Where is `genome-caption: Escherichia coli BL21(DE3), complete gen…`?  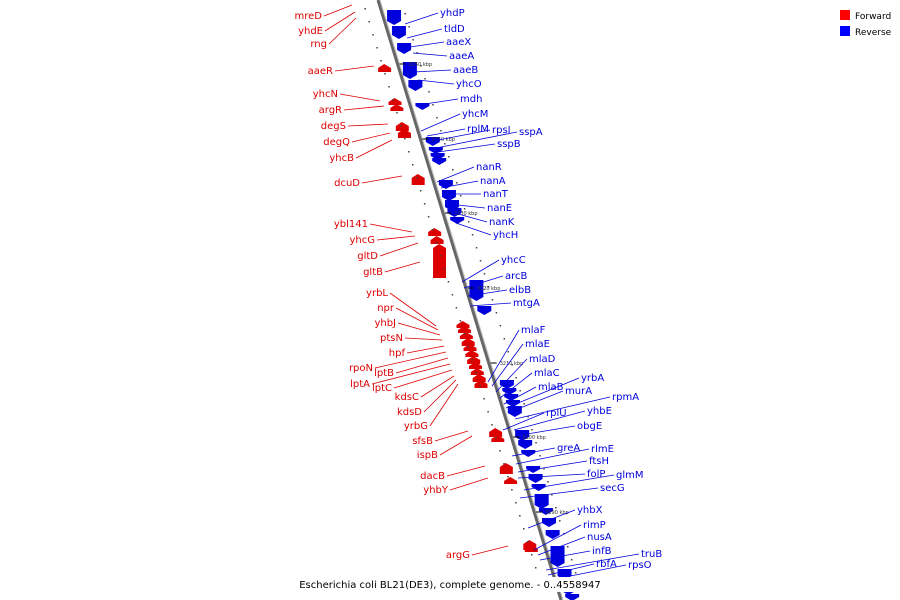 genome-caption: Escherichia coli BL21(DE3), complete gen… is located at coordinates (450, 585).